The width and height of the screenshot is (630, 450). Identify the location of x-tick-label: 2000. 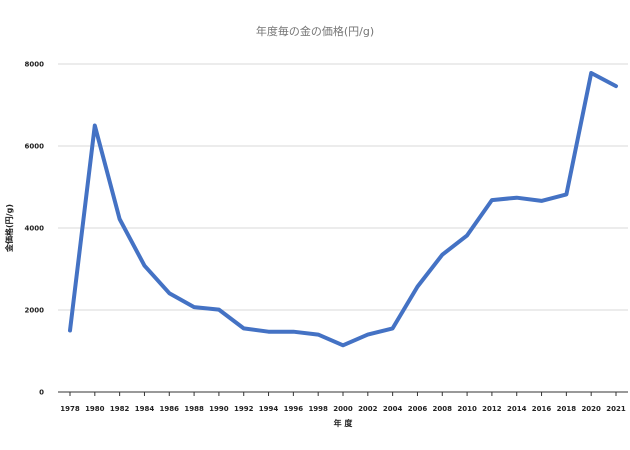
(343, 409).